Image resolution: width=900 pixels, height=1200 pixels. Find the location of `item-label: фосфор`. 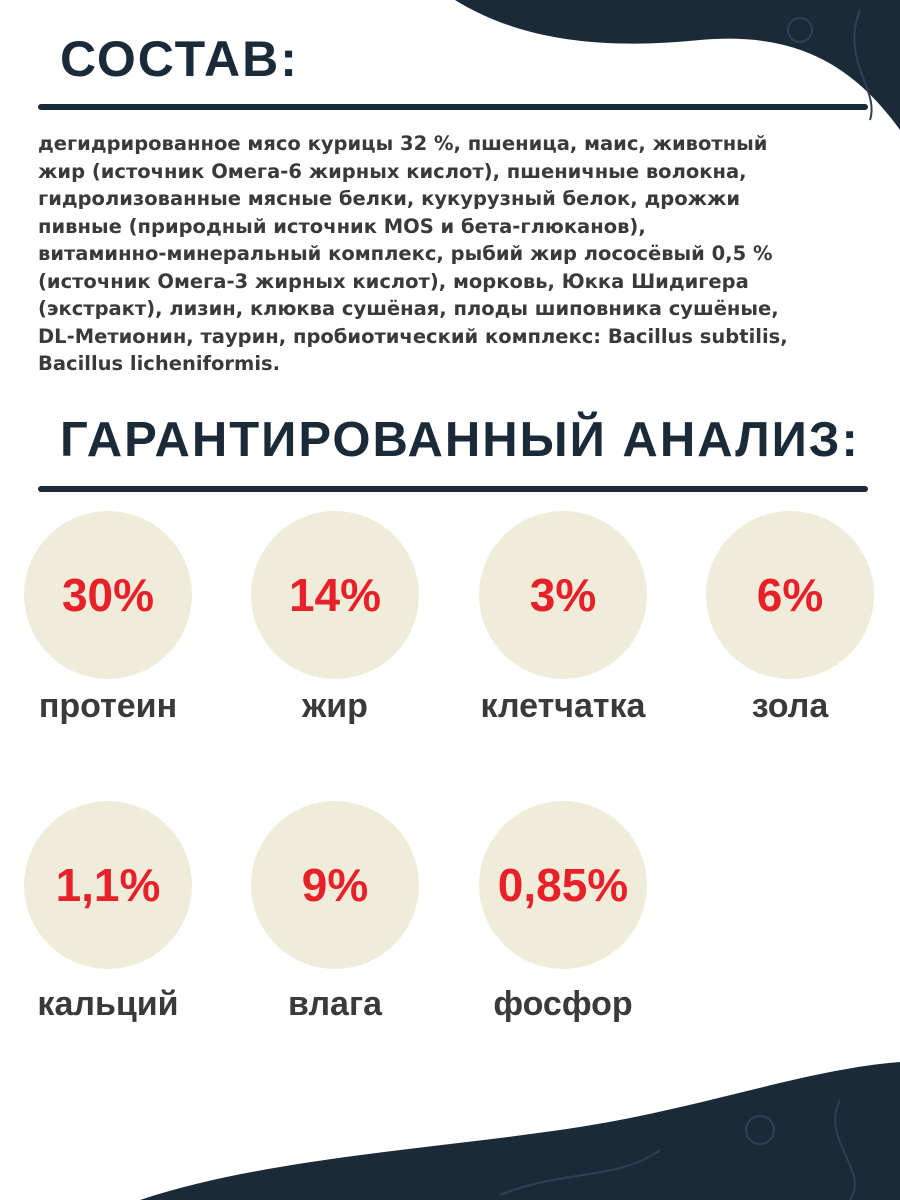

item-label: фосфор is located at coordinates (563, 1004).